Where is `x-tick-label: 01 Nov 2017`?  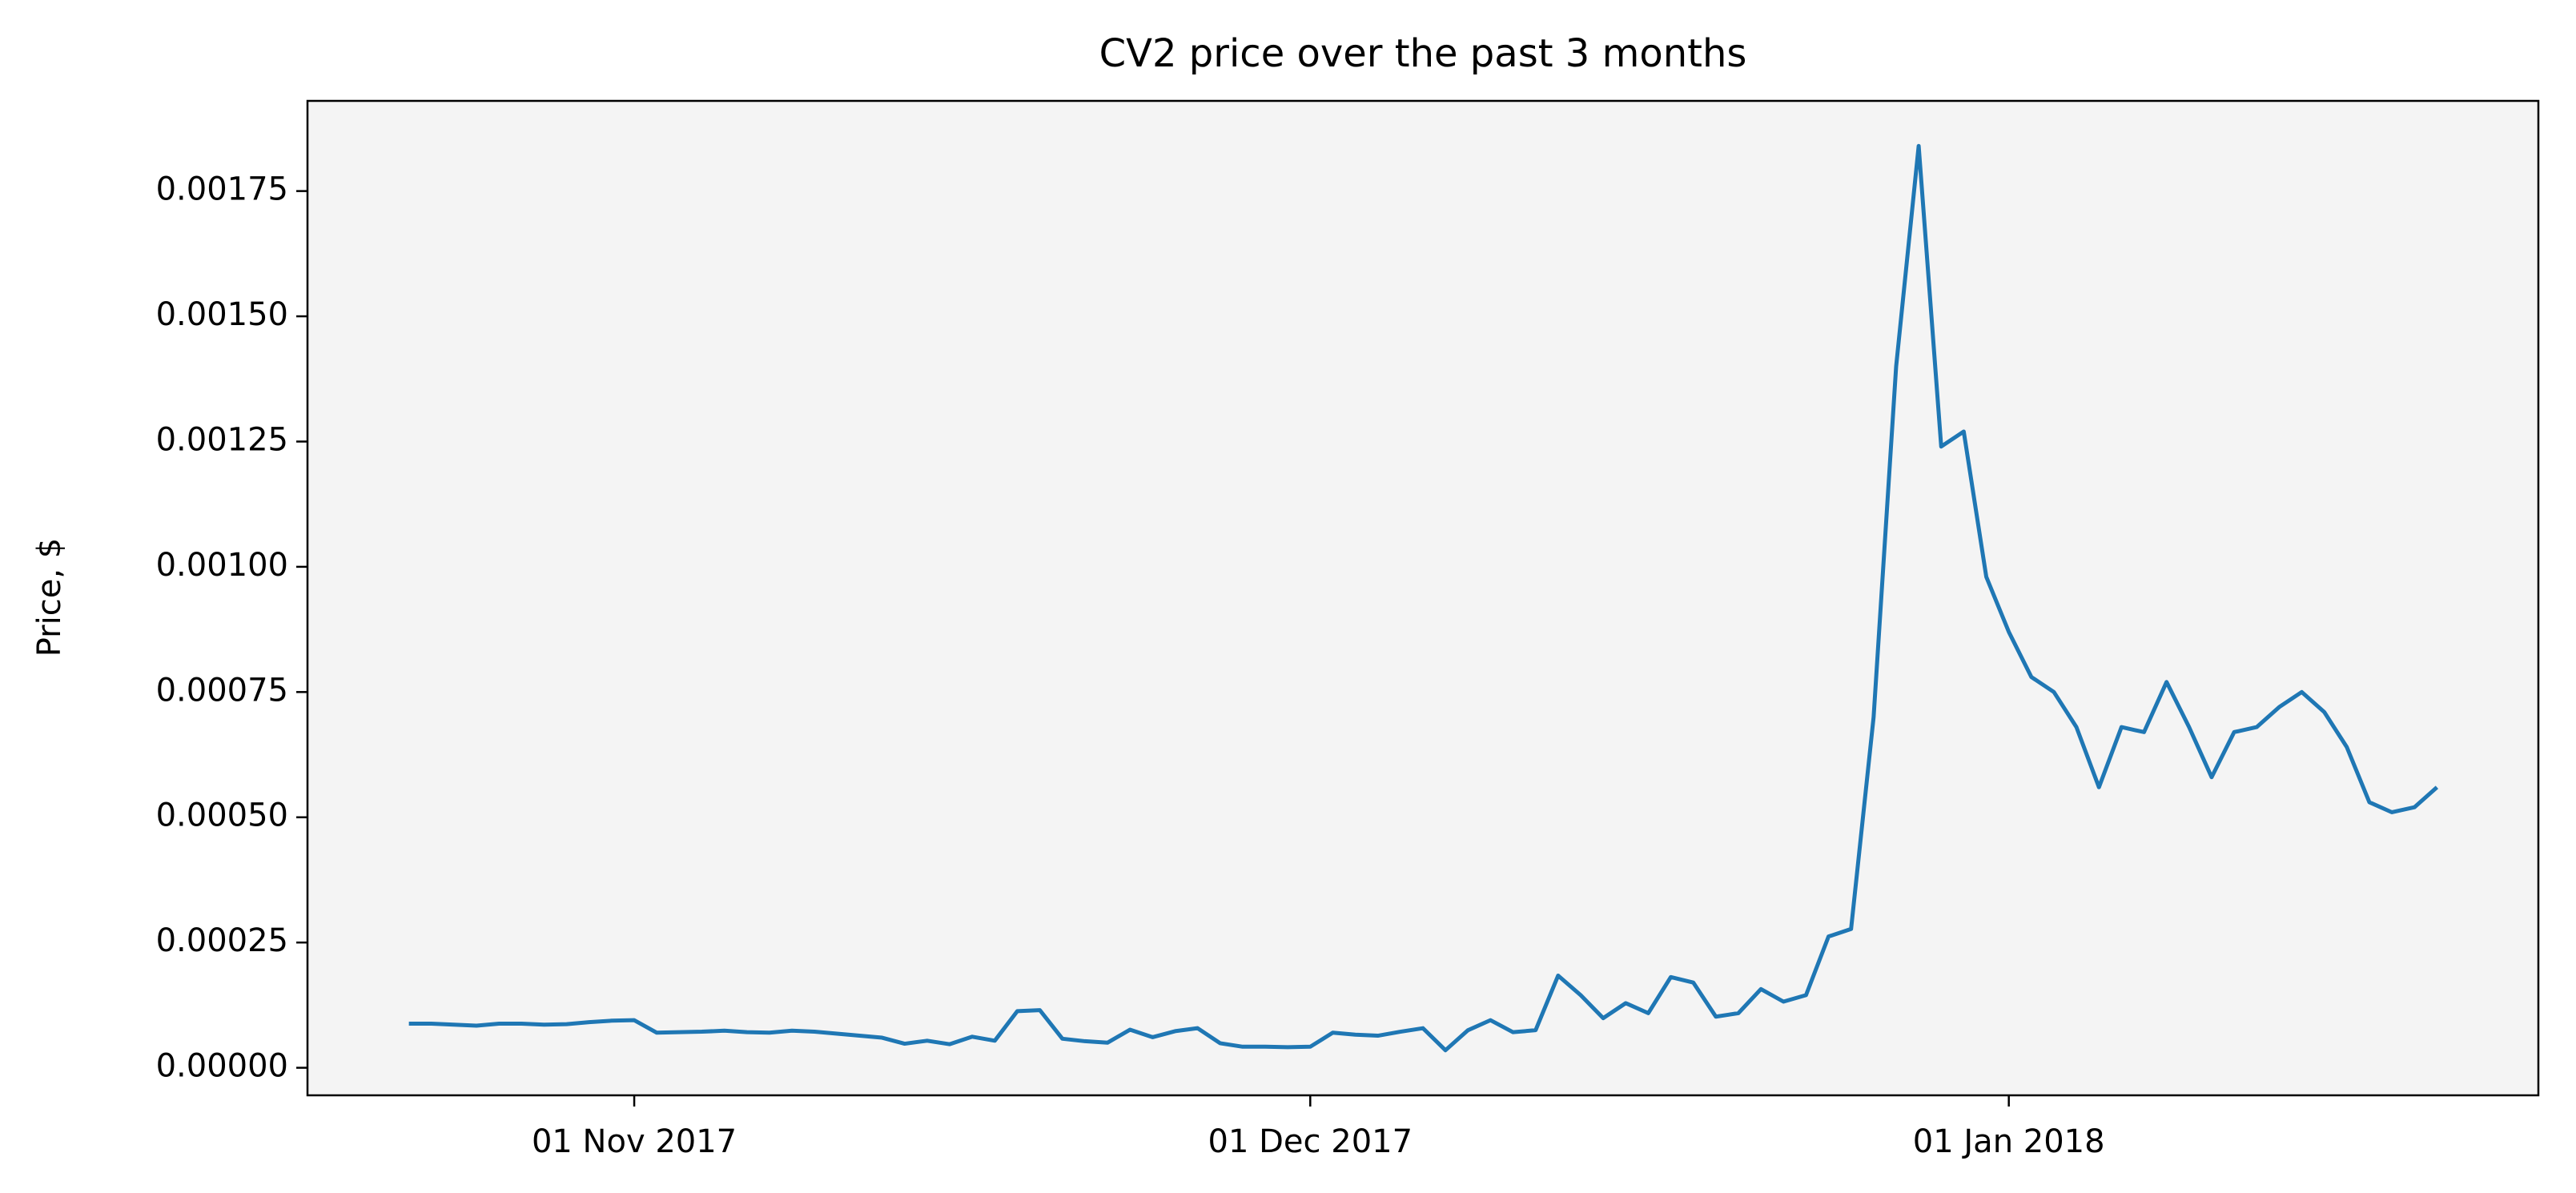
x-tick-label: 01 Nov 2017 is located at coordinates (634, 1142).